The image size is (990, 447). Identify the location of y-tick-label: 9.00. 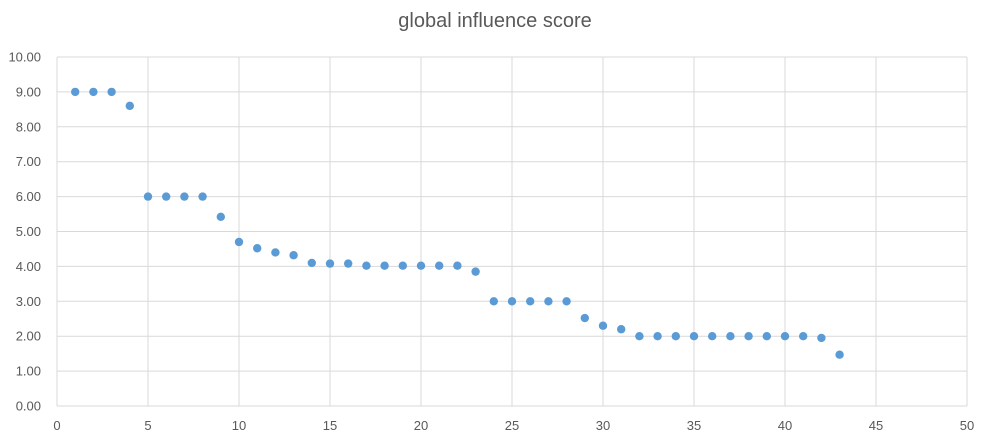
(28, 91).